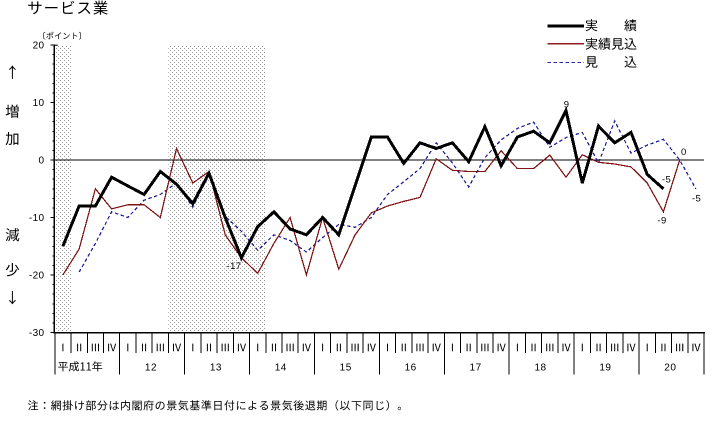 The image size is (716, 424). What do you see at coordinates (411, 367) in the screenshot?
I see `svg-text: 16` at bounding box center [411, 367].